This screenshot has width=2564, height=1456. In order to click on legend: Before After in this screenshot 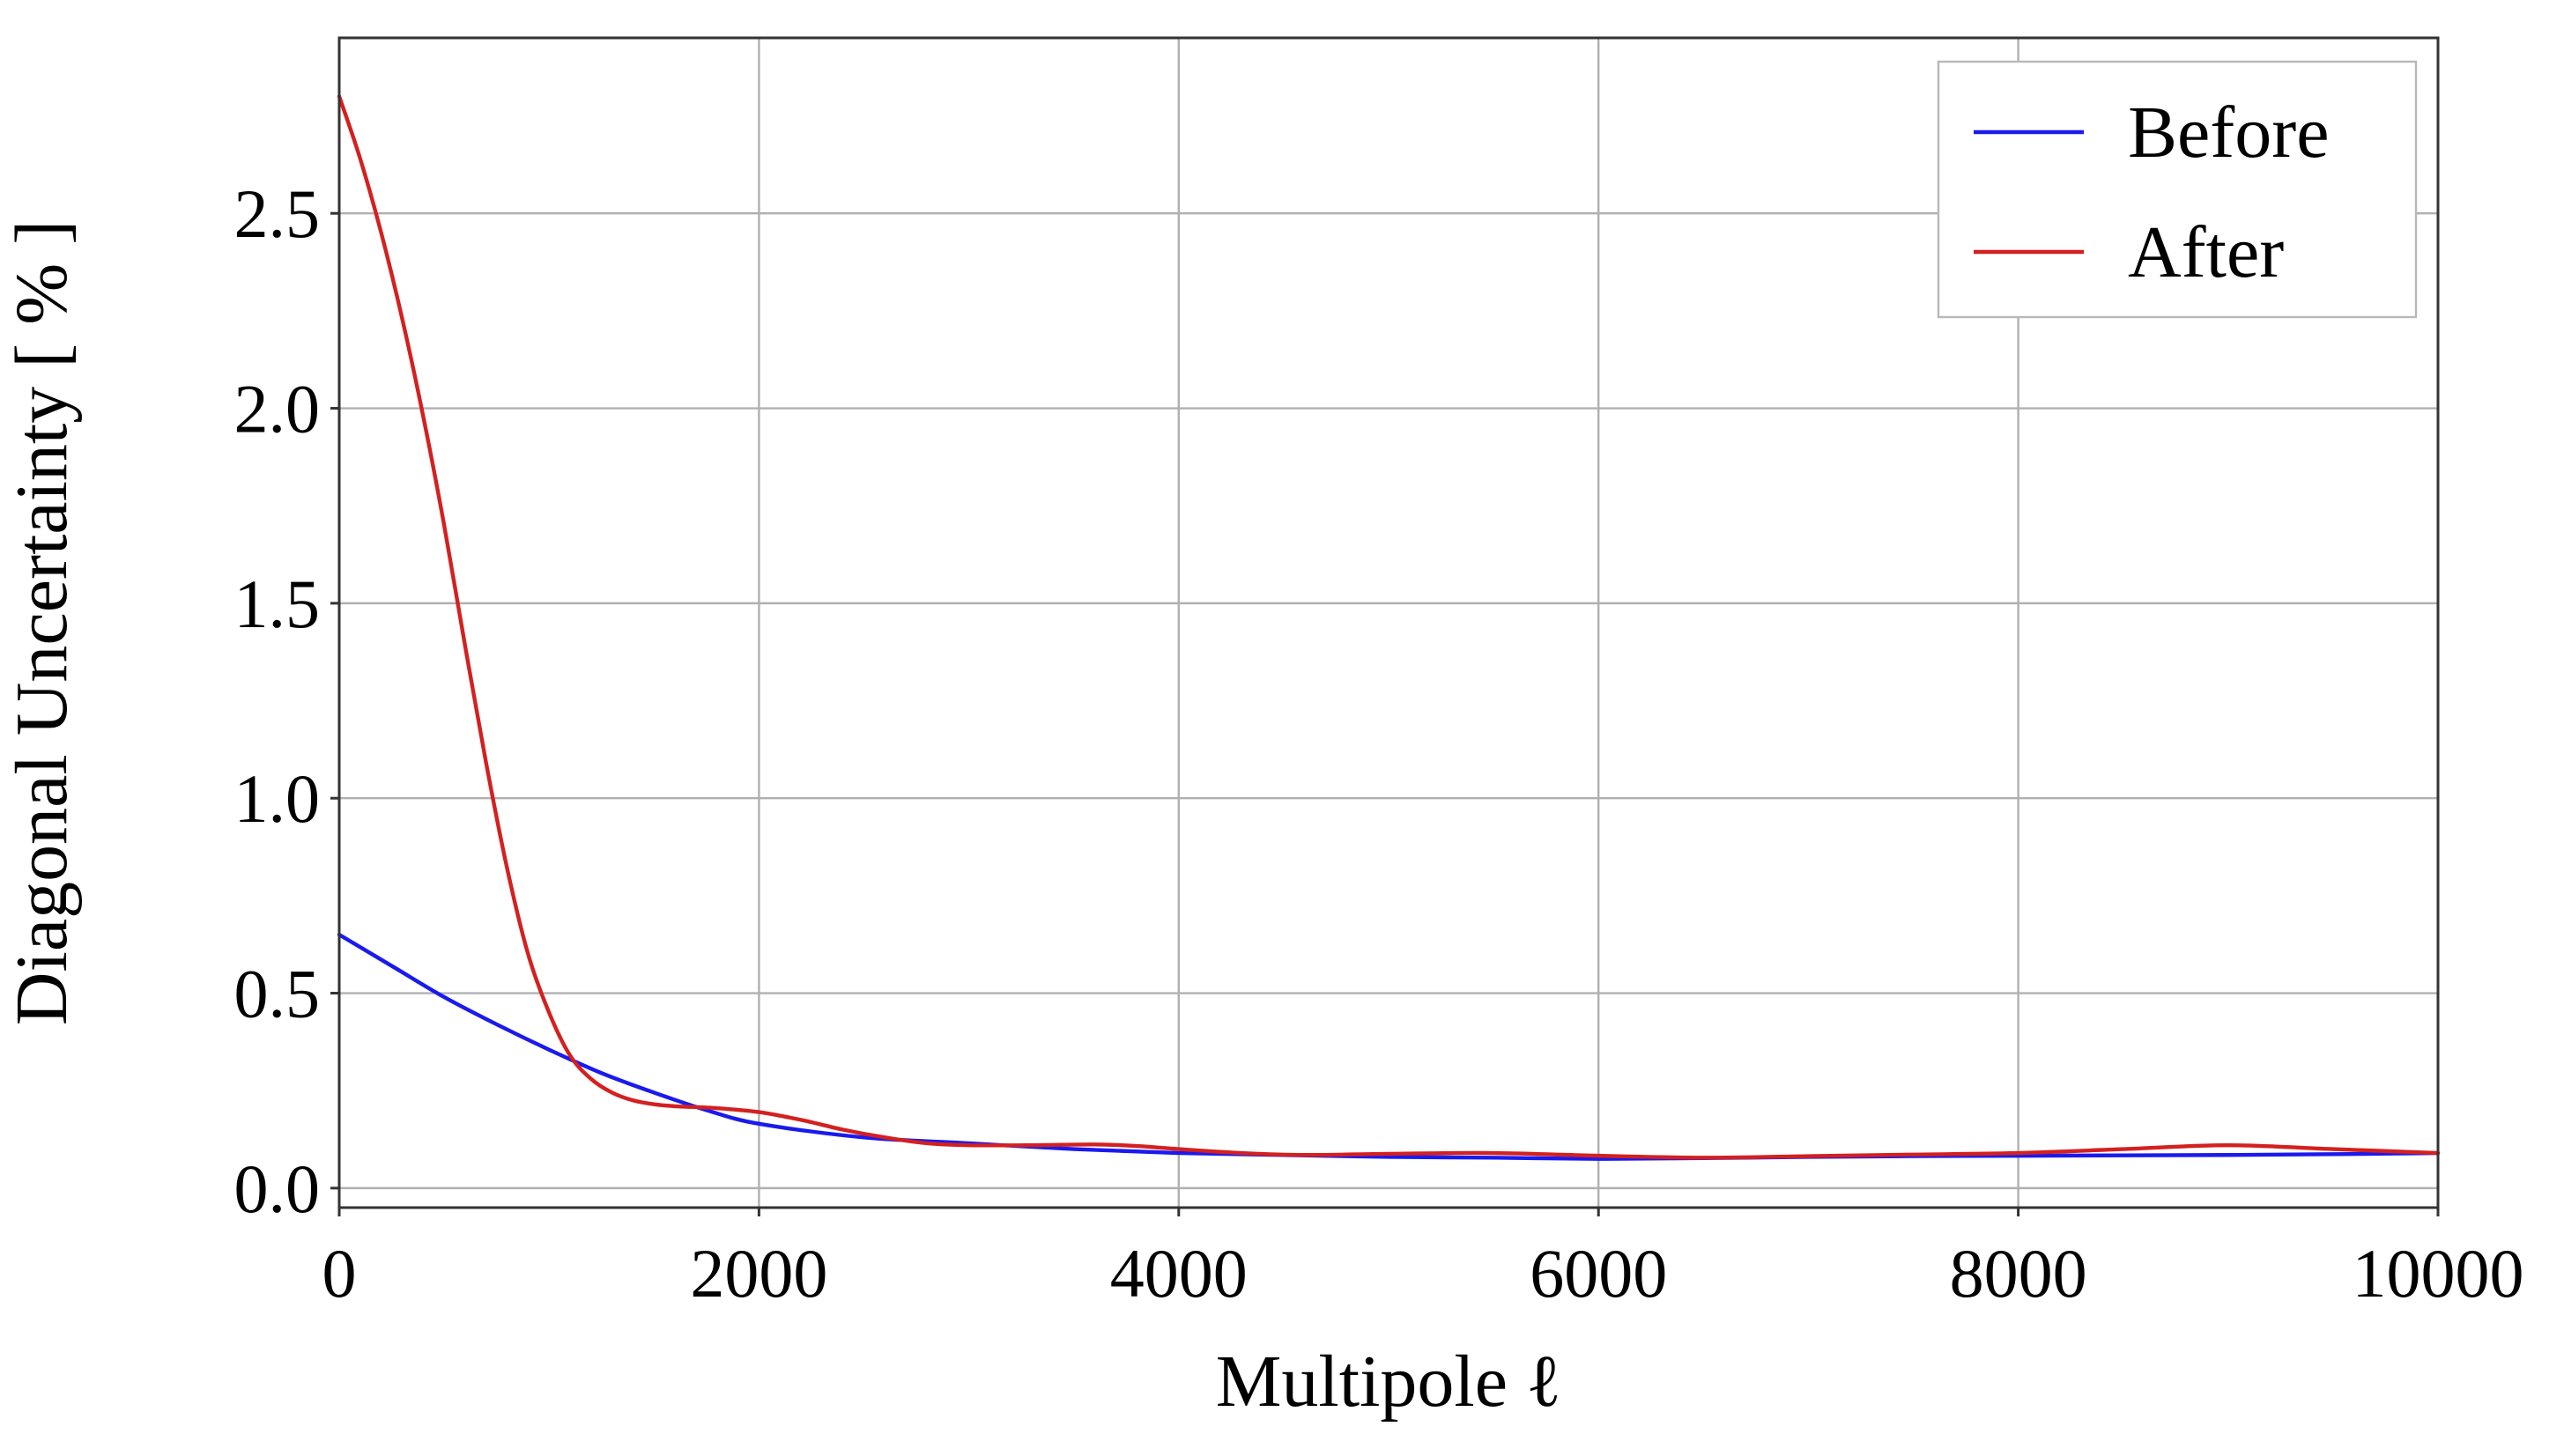, I will do `click(2177, 189)`.